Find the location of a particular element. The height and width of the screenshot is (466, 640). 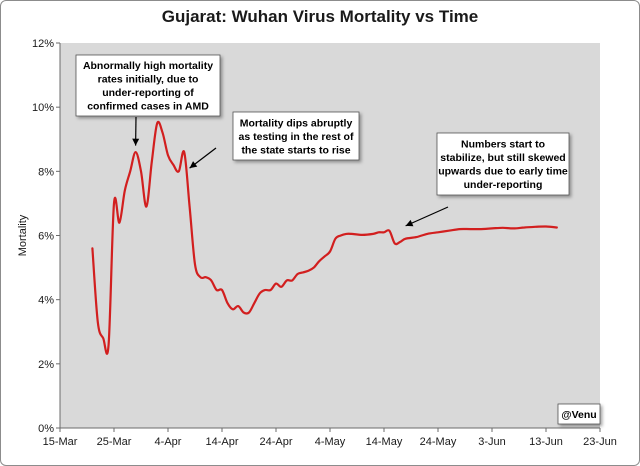

credit-box is located at coordinates (579, 414).